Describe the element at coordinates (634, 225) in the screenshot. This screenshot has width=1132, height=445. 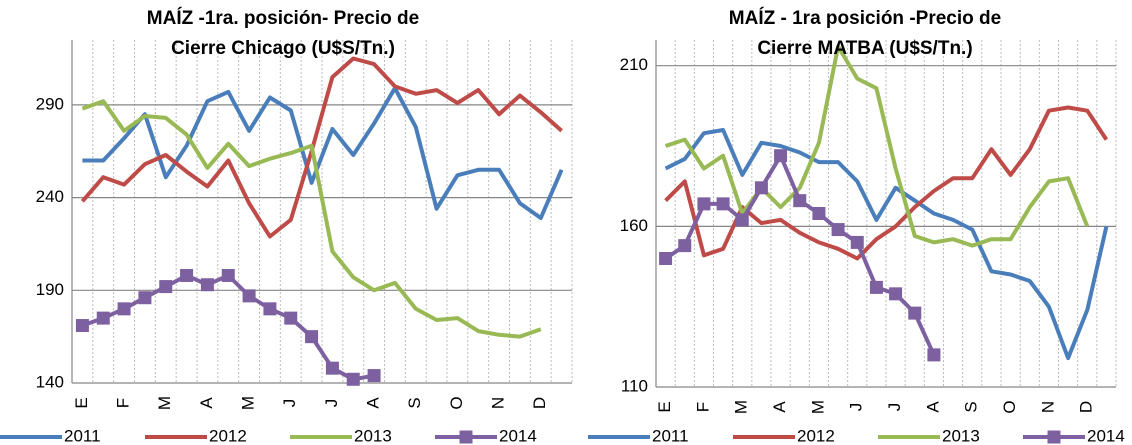
I see `y-tick-label: 160` at that location.